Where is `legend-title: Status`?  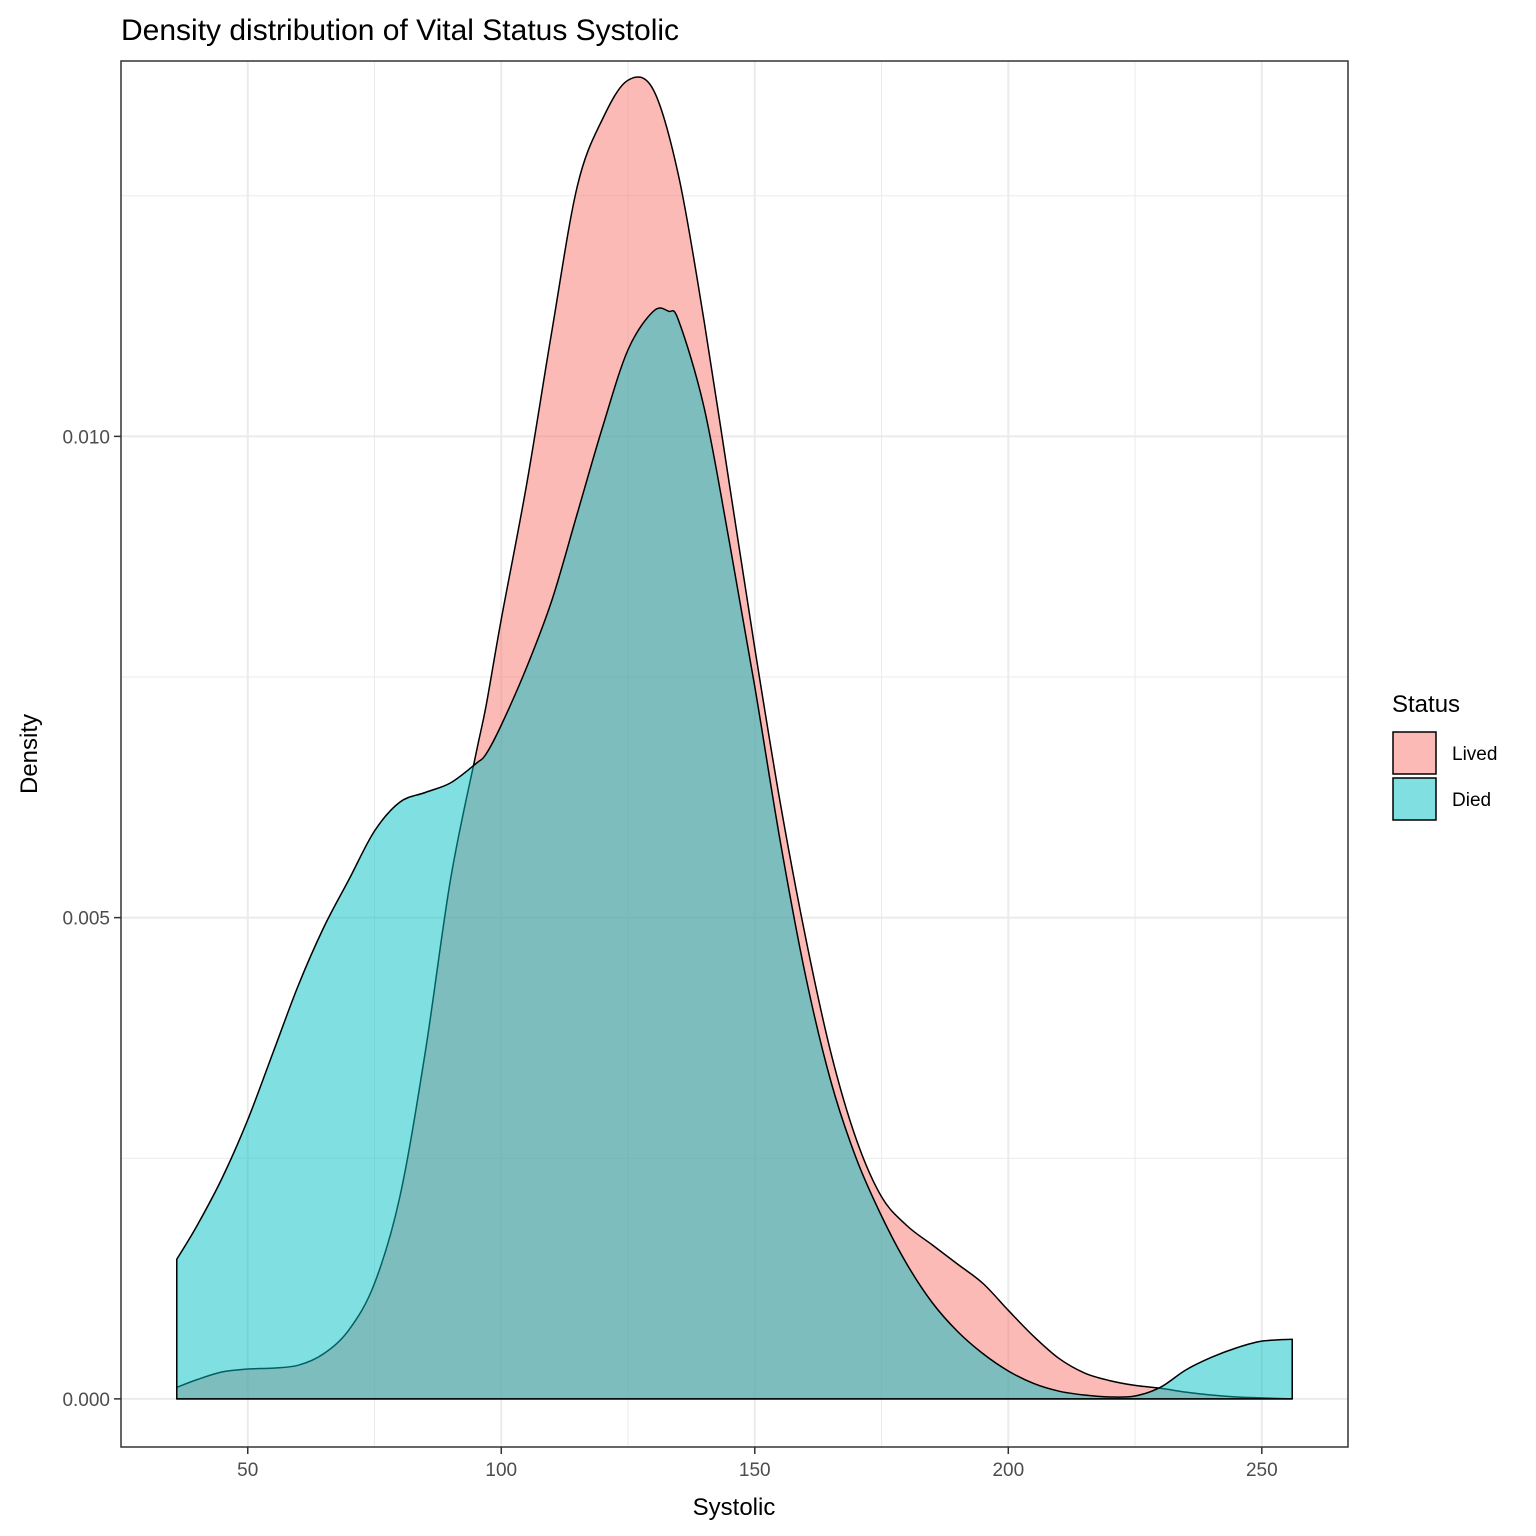 legend-title: Status is located at coordinates (1426, 704).